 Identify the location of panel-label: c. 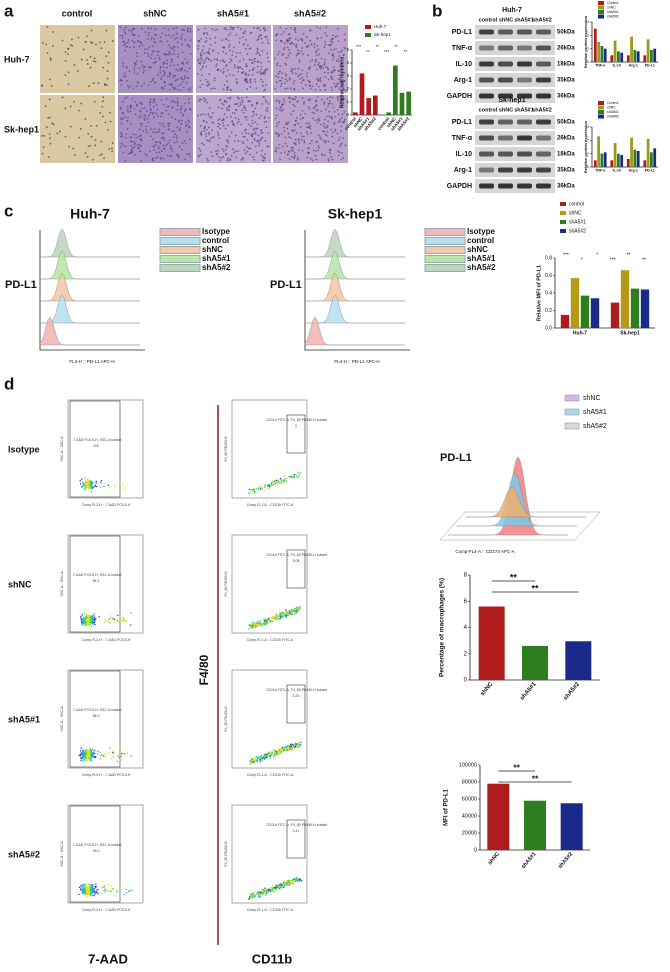
(8, 210).